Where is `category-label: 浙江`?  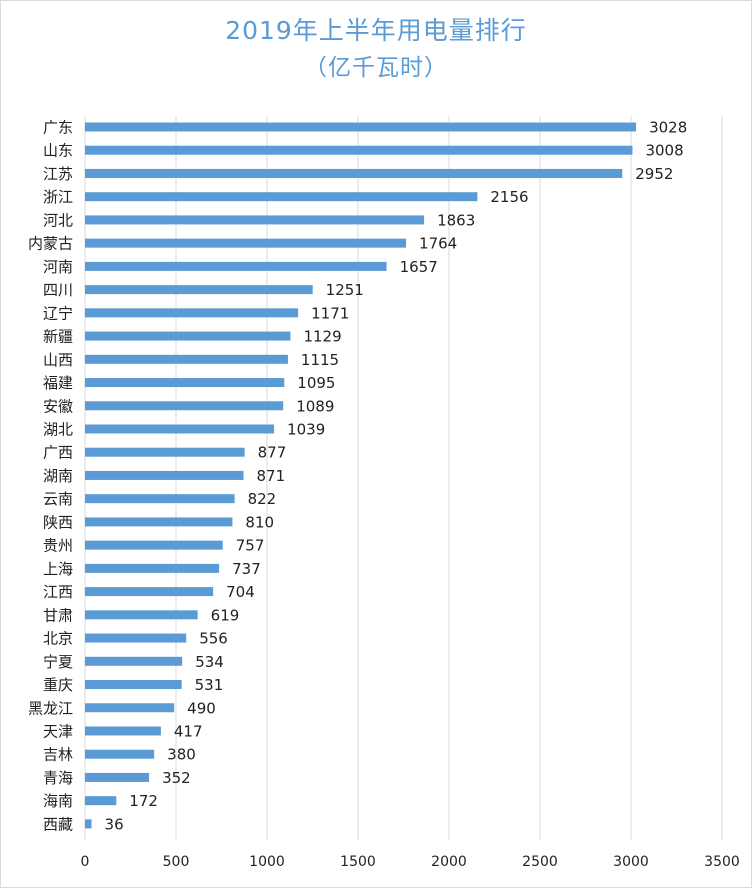 category-label: 浙江 is located at coordinates (58, 197).